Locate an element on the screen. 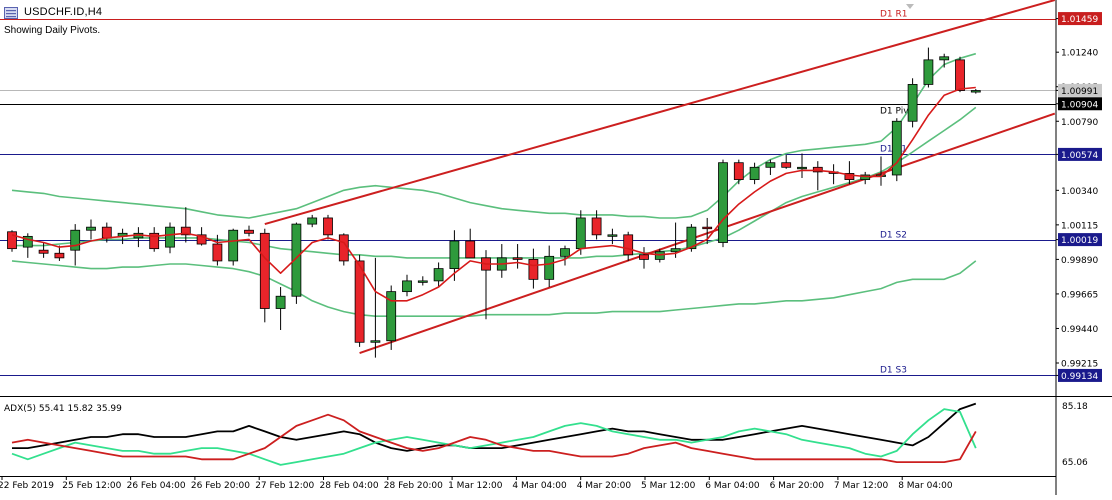 This screenshot has width=1112, height=500. adx-tick-label: 65.06 is located at coordinates (1075, 463).